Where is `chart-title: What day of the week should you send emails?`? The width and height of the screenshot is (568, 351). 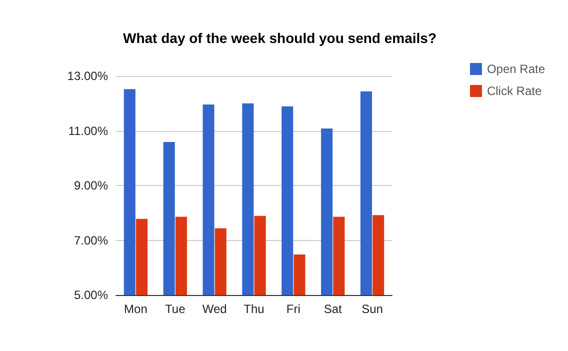
chart-title: What day of the week should you send emails? is located at coordinates (280, 38).